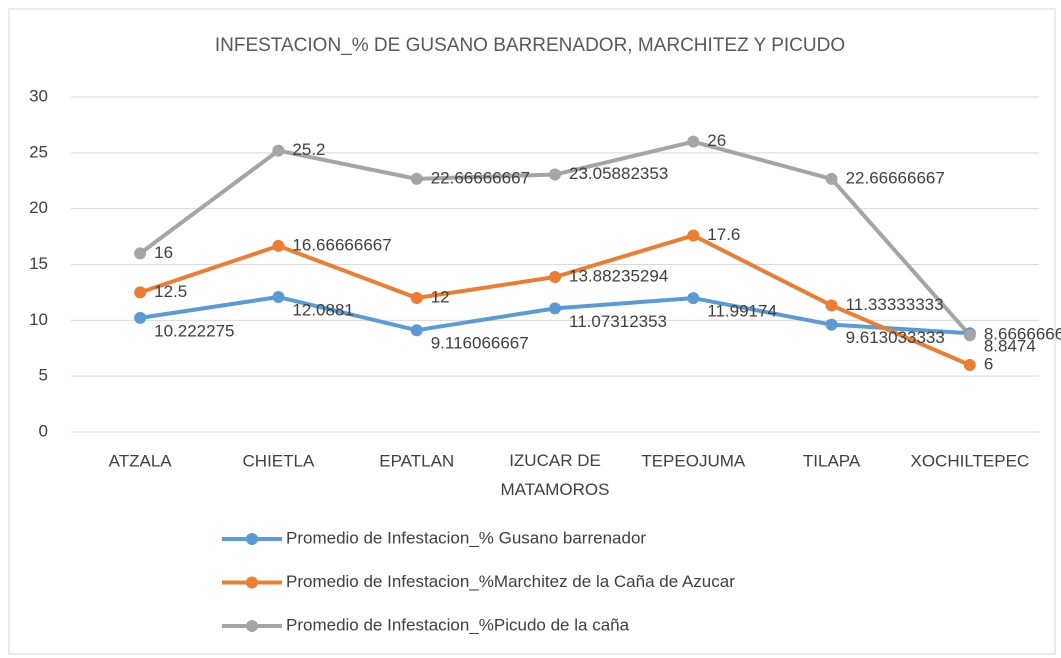 This screenshot has width=1061, height=658. What do you see at coordinates (141, 460) in the screenshot?
I see `x-tick-label: ATZALA` at bounding box center [141, 460].